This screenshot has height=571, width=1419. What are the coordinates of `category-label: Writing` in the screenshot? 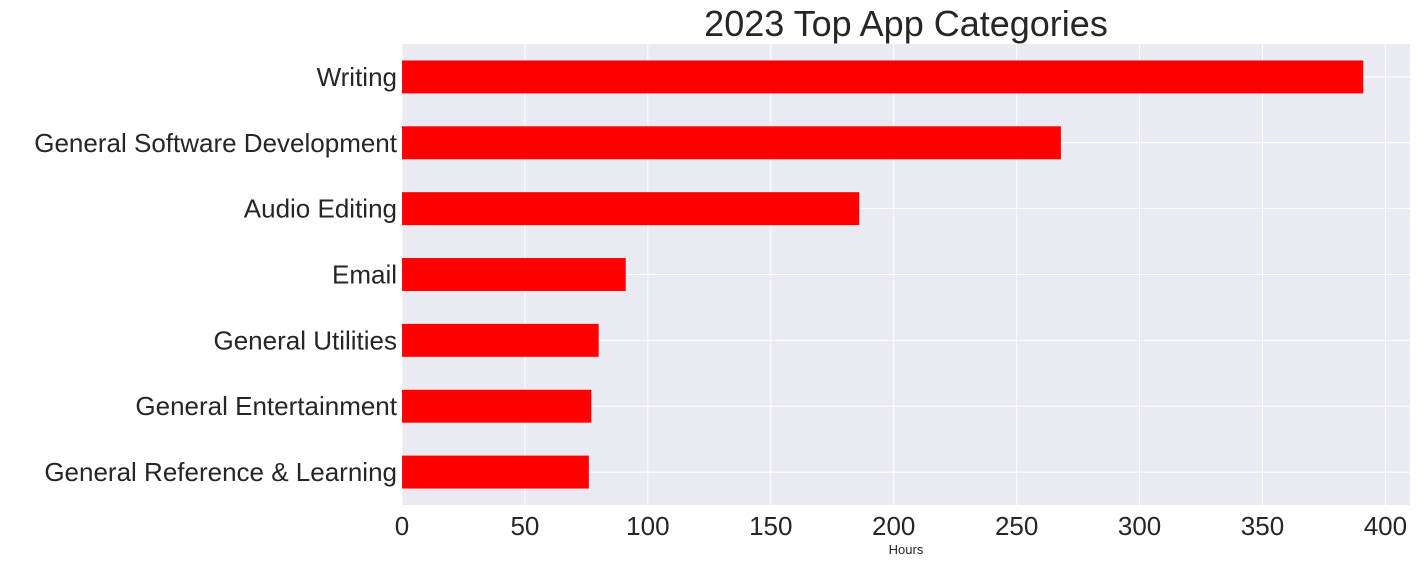 It's located at (357, 77).